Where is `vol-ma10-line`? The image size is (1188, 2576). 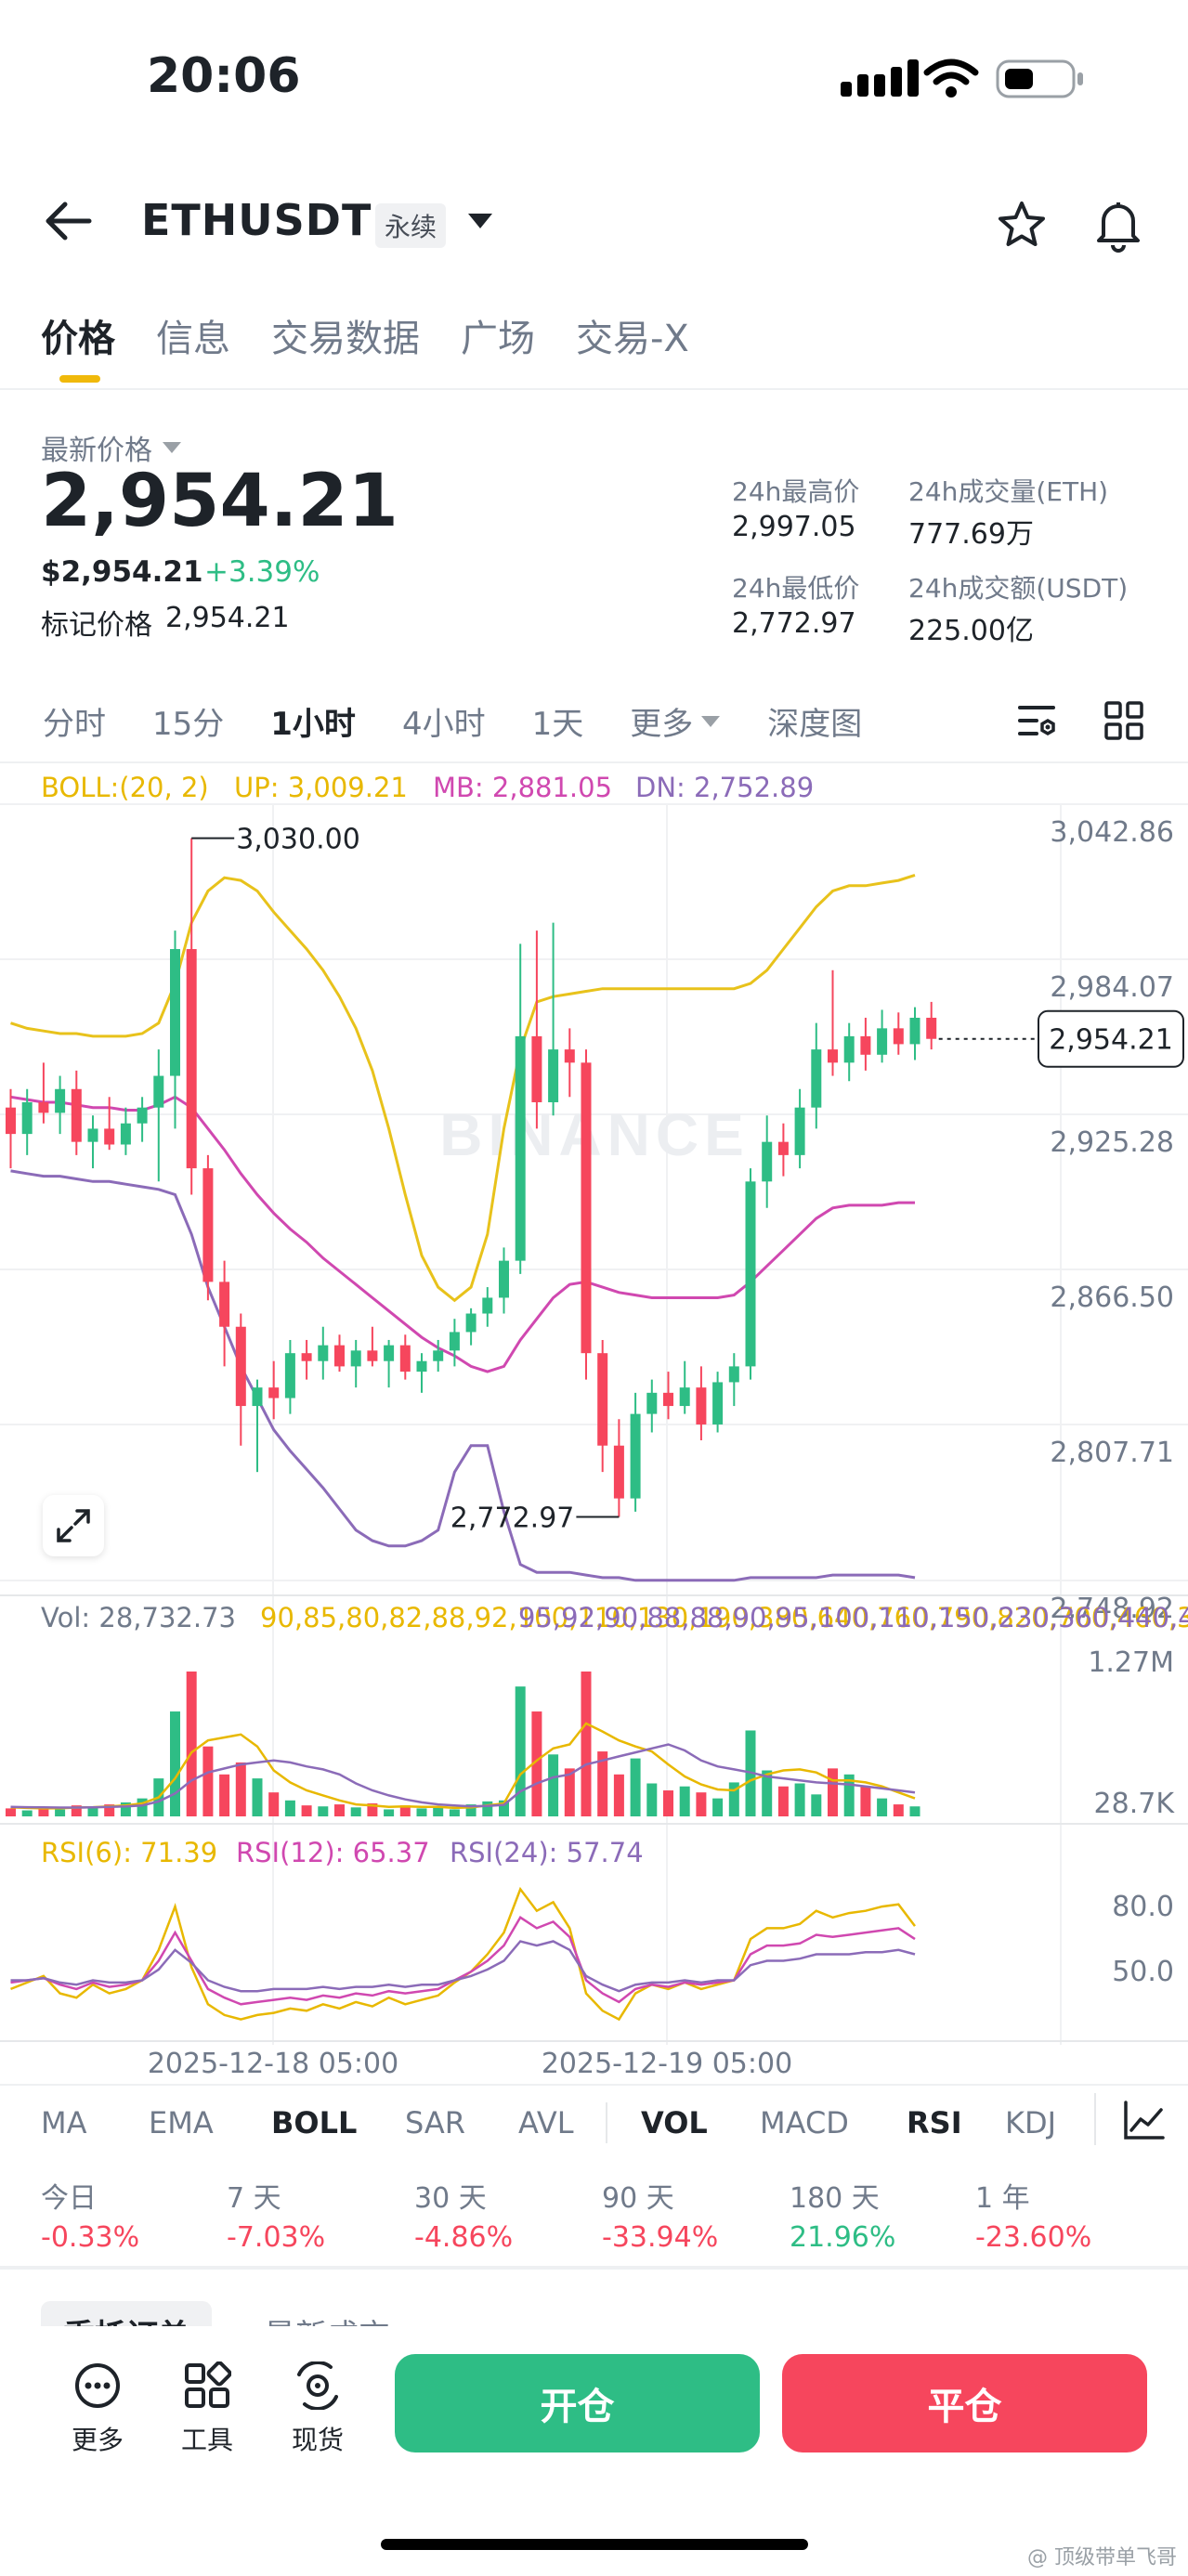
vol-ma10-line is located at coordinates (463, 1776).